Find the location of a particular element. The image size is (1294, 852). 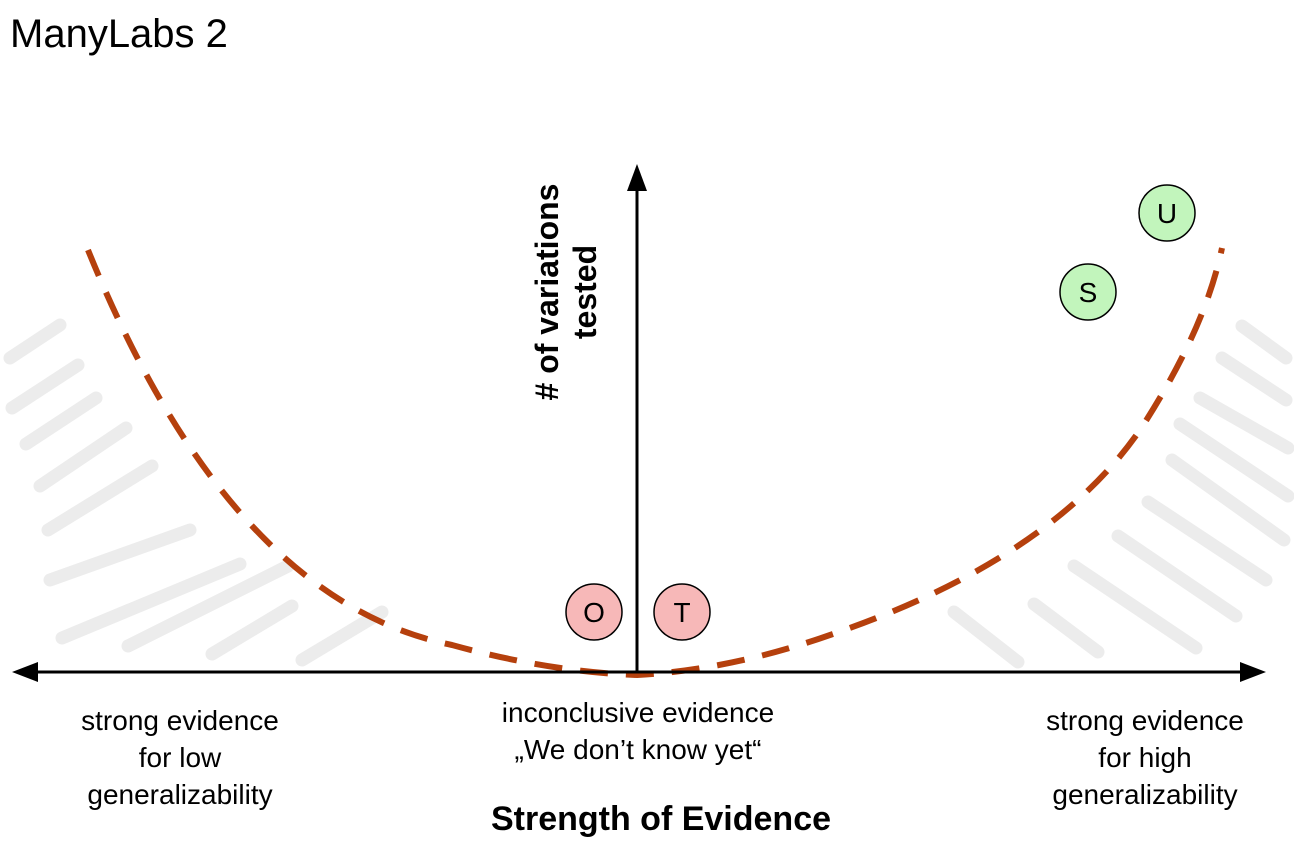

diagram-title: ManyLabs 2 is located at coordinates (119, 34).